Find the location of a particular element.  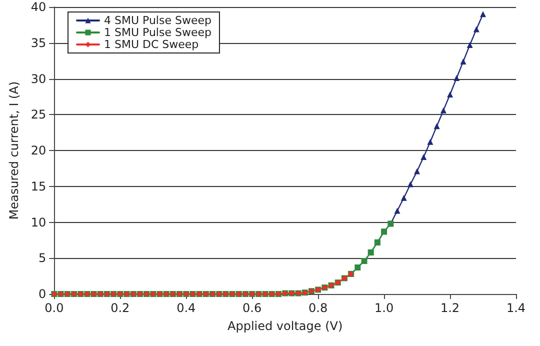

legend-label: 1 SMU DC Sweep is located at coordinates (151, 44).